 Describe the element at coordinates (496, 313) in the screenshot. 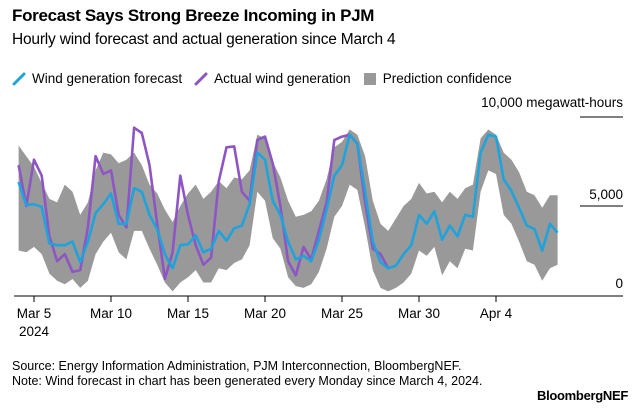

I see `x-tick-label: Apr 4` at that location.